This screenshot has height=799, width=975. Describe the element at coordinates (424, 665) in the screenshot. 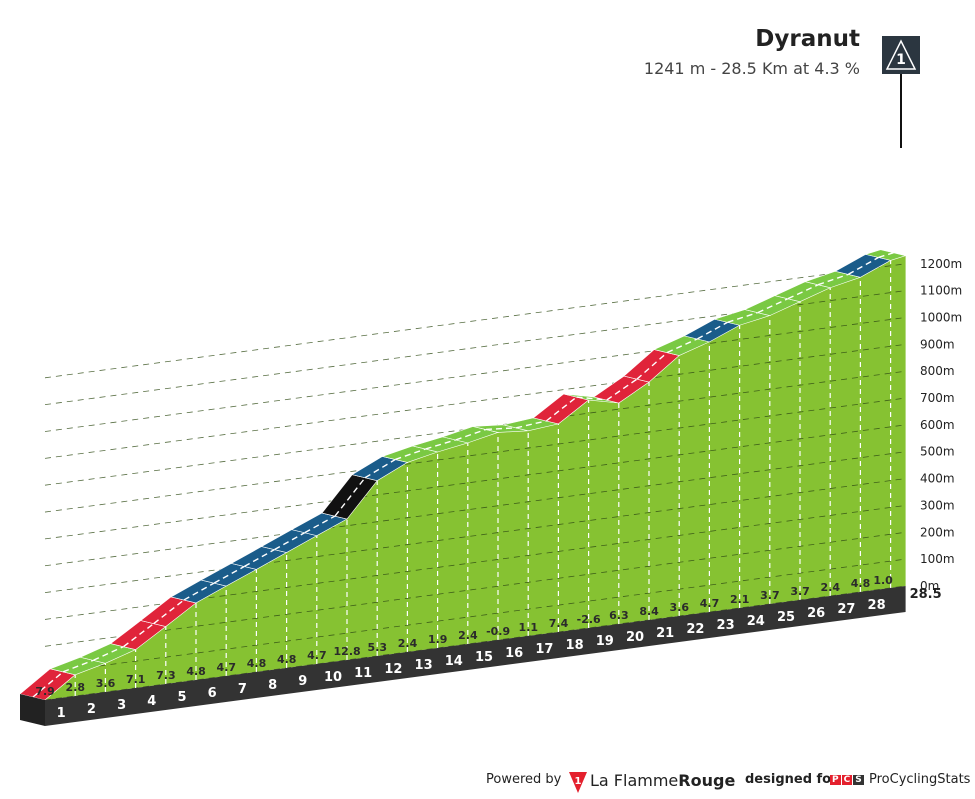

I see `km-label: 13` at that location.